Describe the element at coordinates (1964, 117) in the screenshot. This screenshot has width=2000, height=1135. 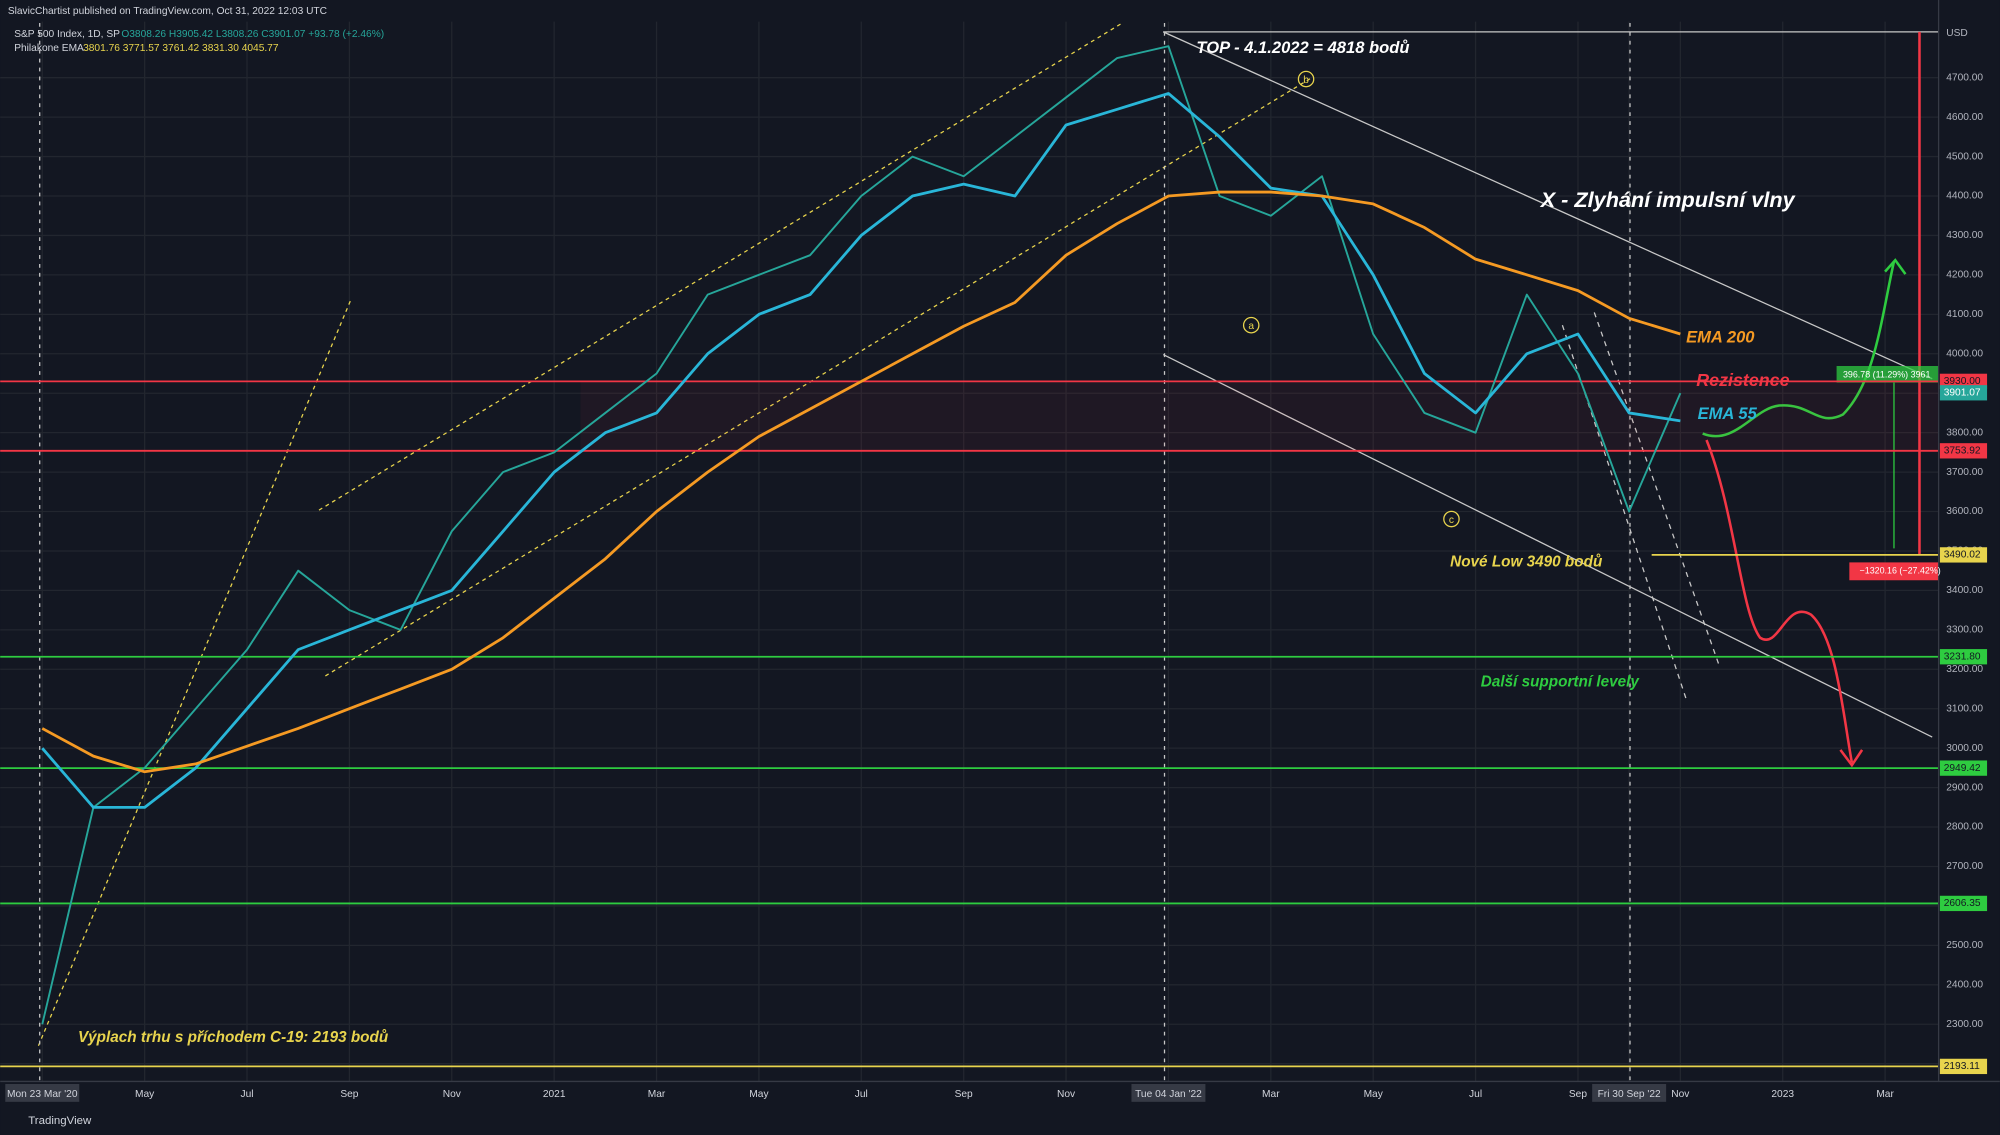
I see `y-tick-label: 4600.00` at that location.